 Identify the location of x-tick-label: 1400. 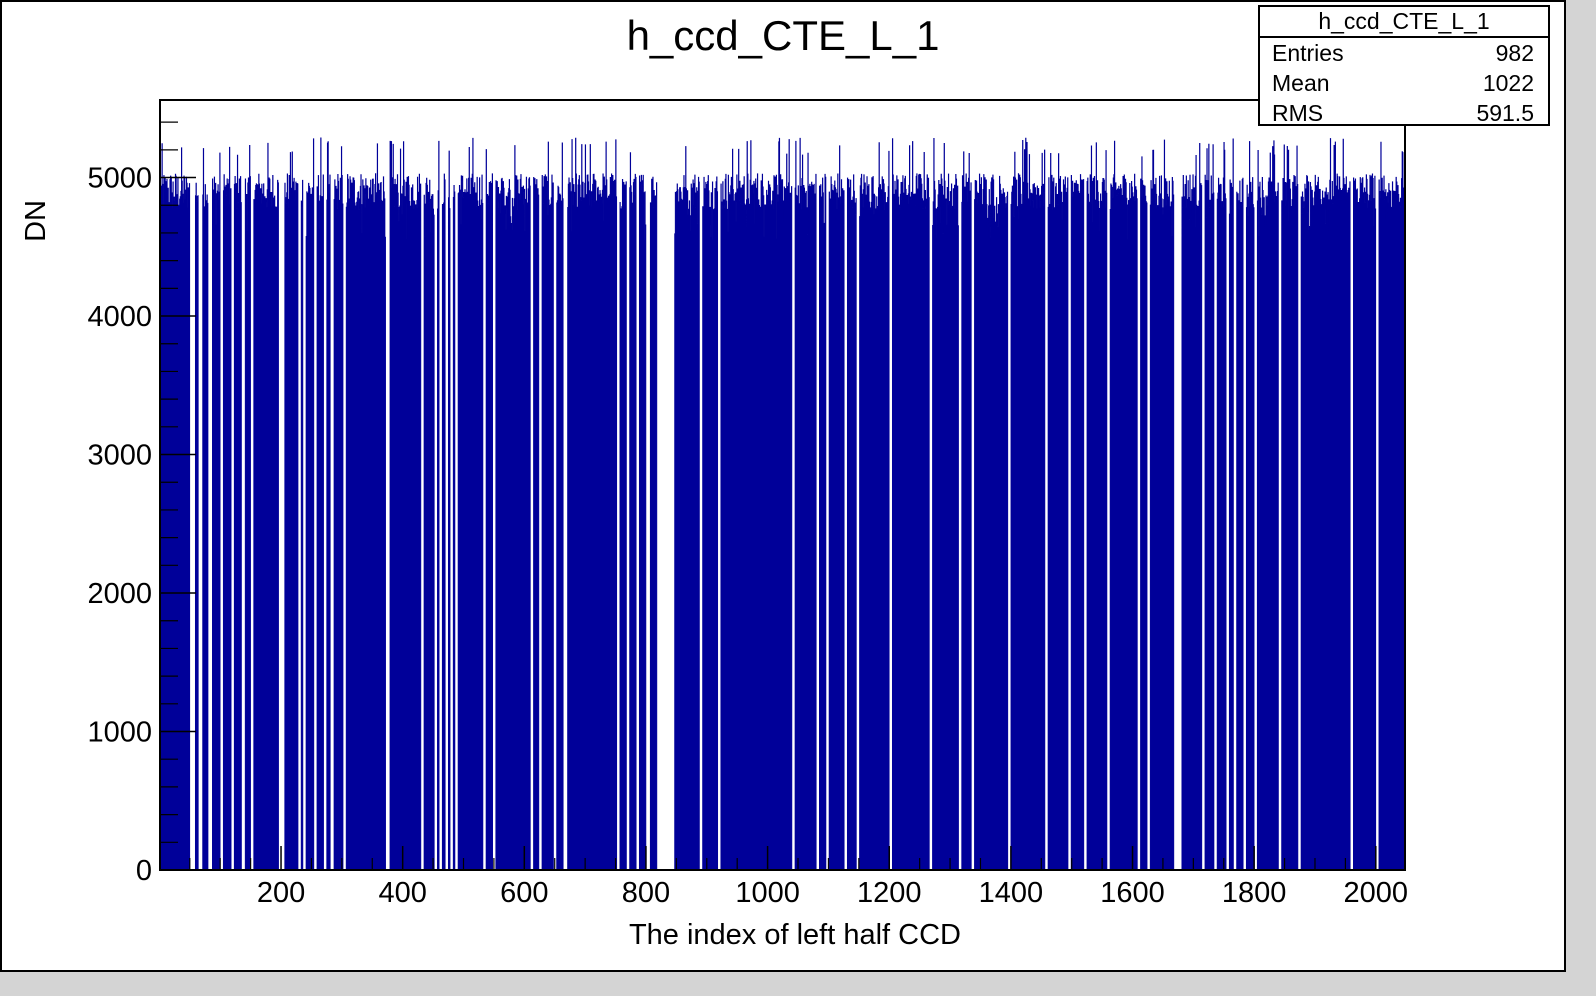
(1011, 893).